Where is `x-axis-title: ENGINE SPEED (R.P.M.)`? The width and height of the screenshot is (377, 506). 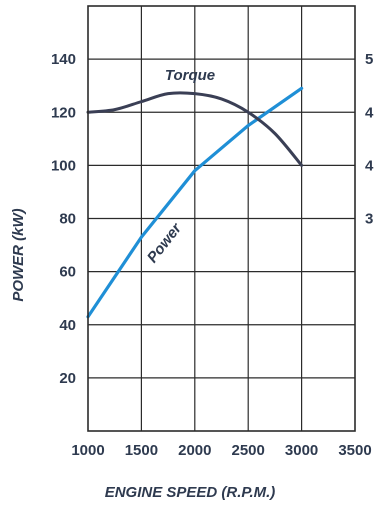
x-axis-title: ENGINE SPEED (R.P.M.) is located at coordinates (190, 492).